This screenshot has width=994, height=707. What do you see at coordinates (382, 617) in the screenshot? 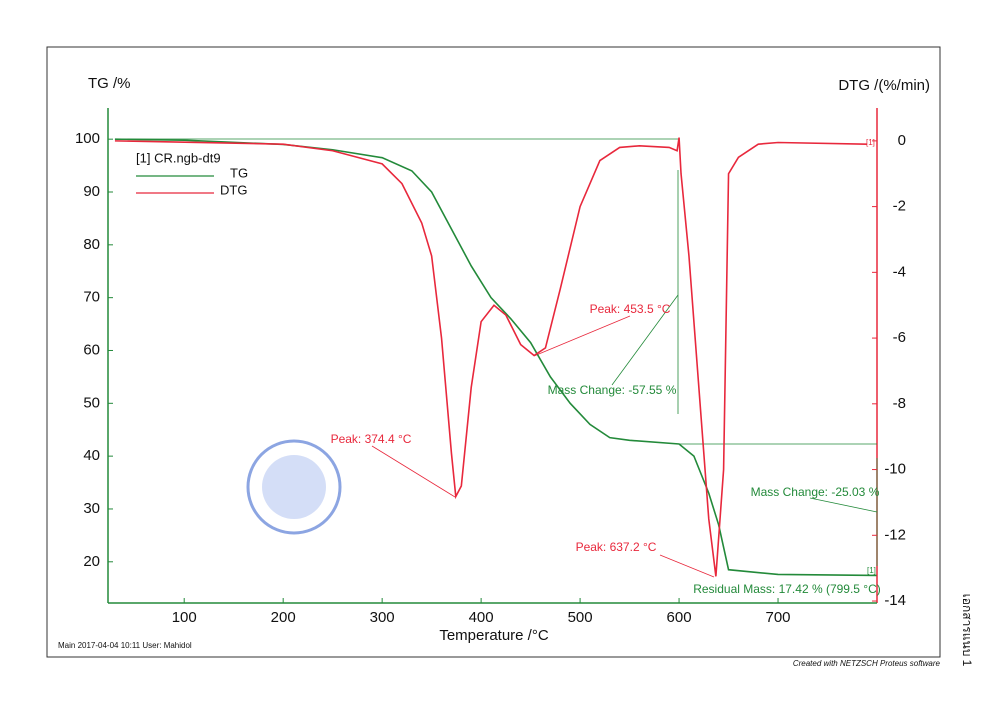
I see `x-tick-label: 300` at bounding box center [382, 617].